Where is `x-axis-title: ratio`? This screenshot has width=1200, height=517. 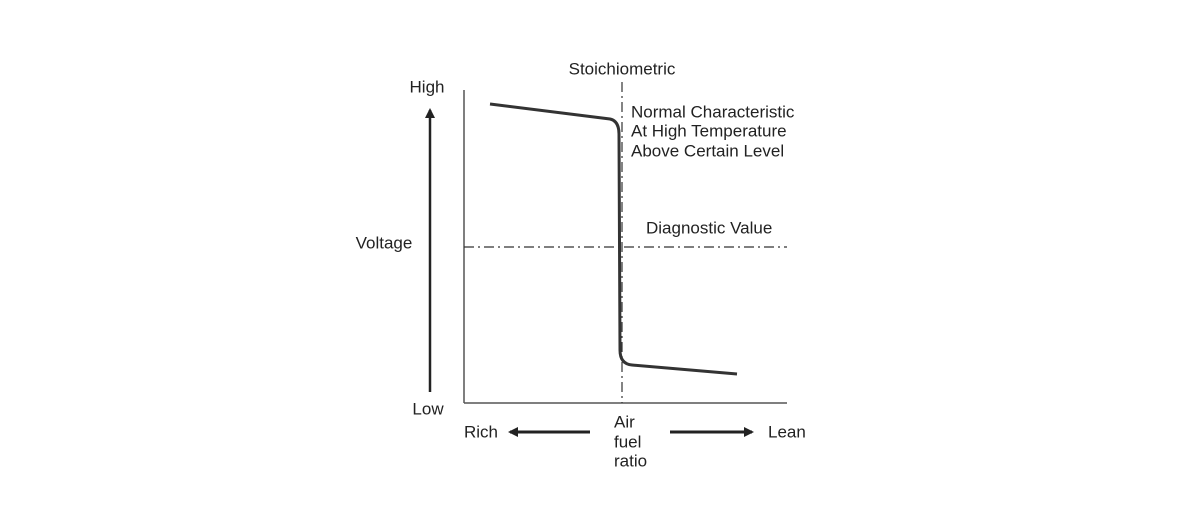 x-axis-title: ratio is located at coordinates (630, 460).